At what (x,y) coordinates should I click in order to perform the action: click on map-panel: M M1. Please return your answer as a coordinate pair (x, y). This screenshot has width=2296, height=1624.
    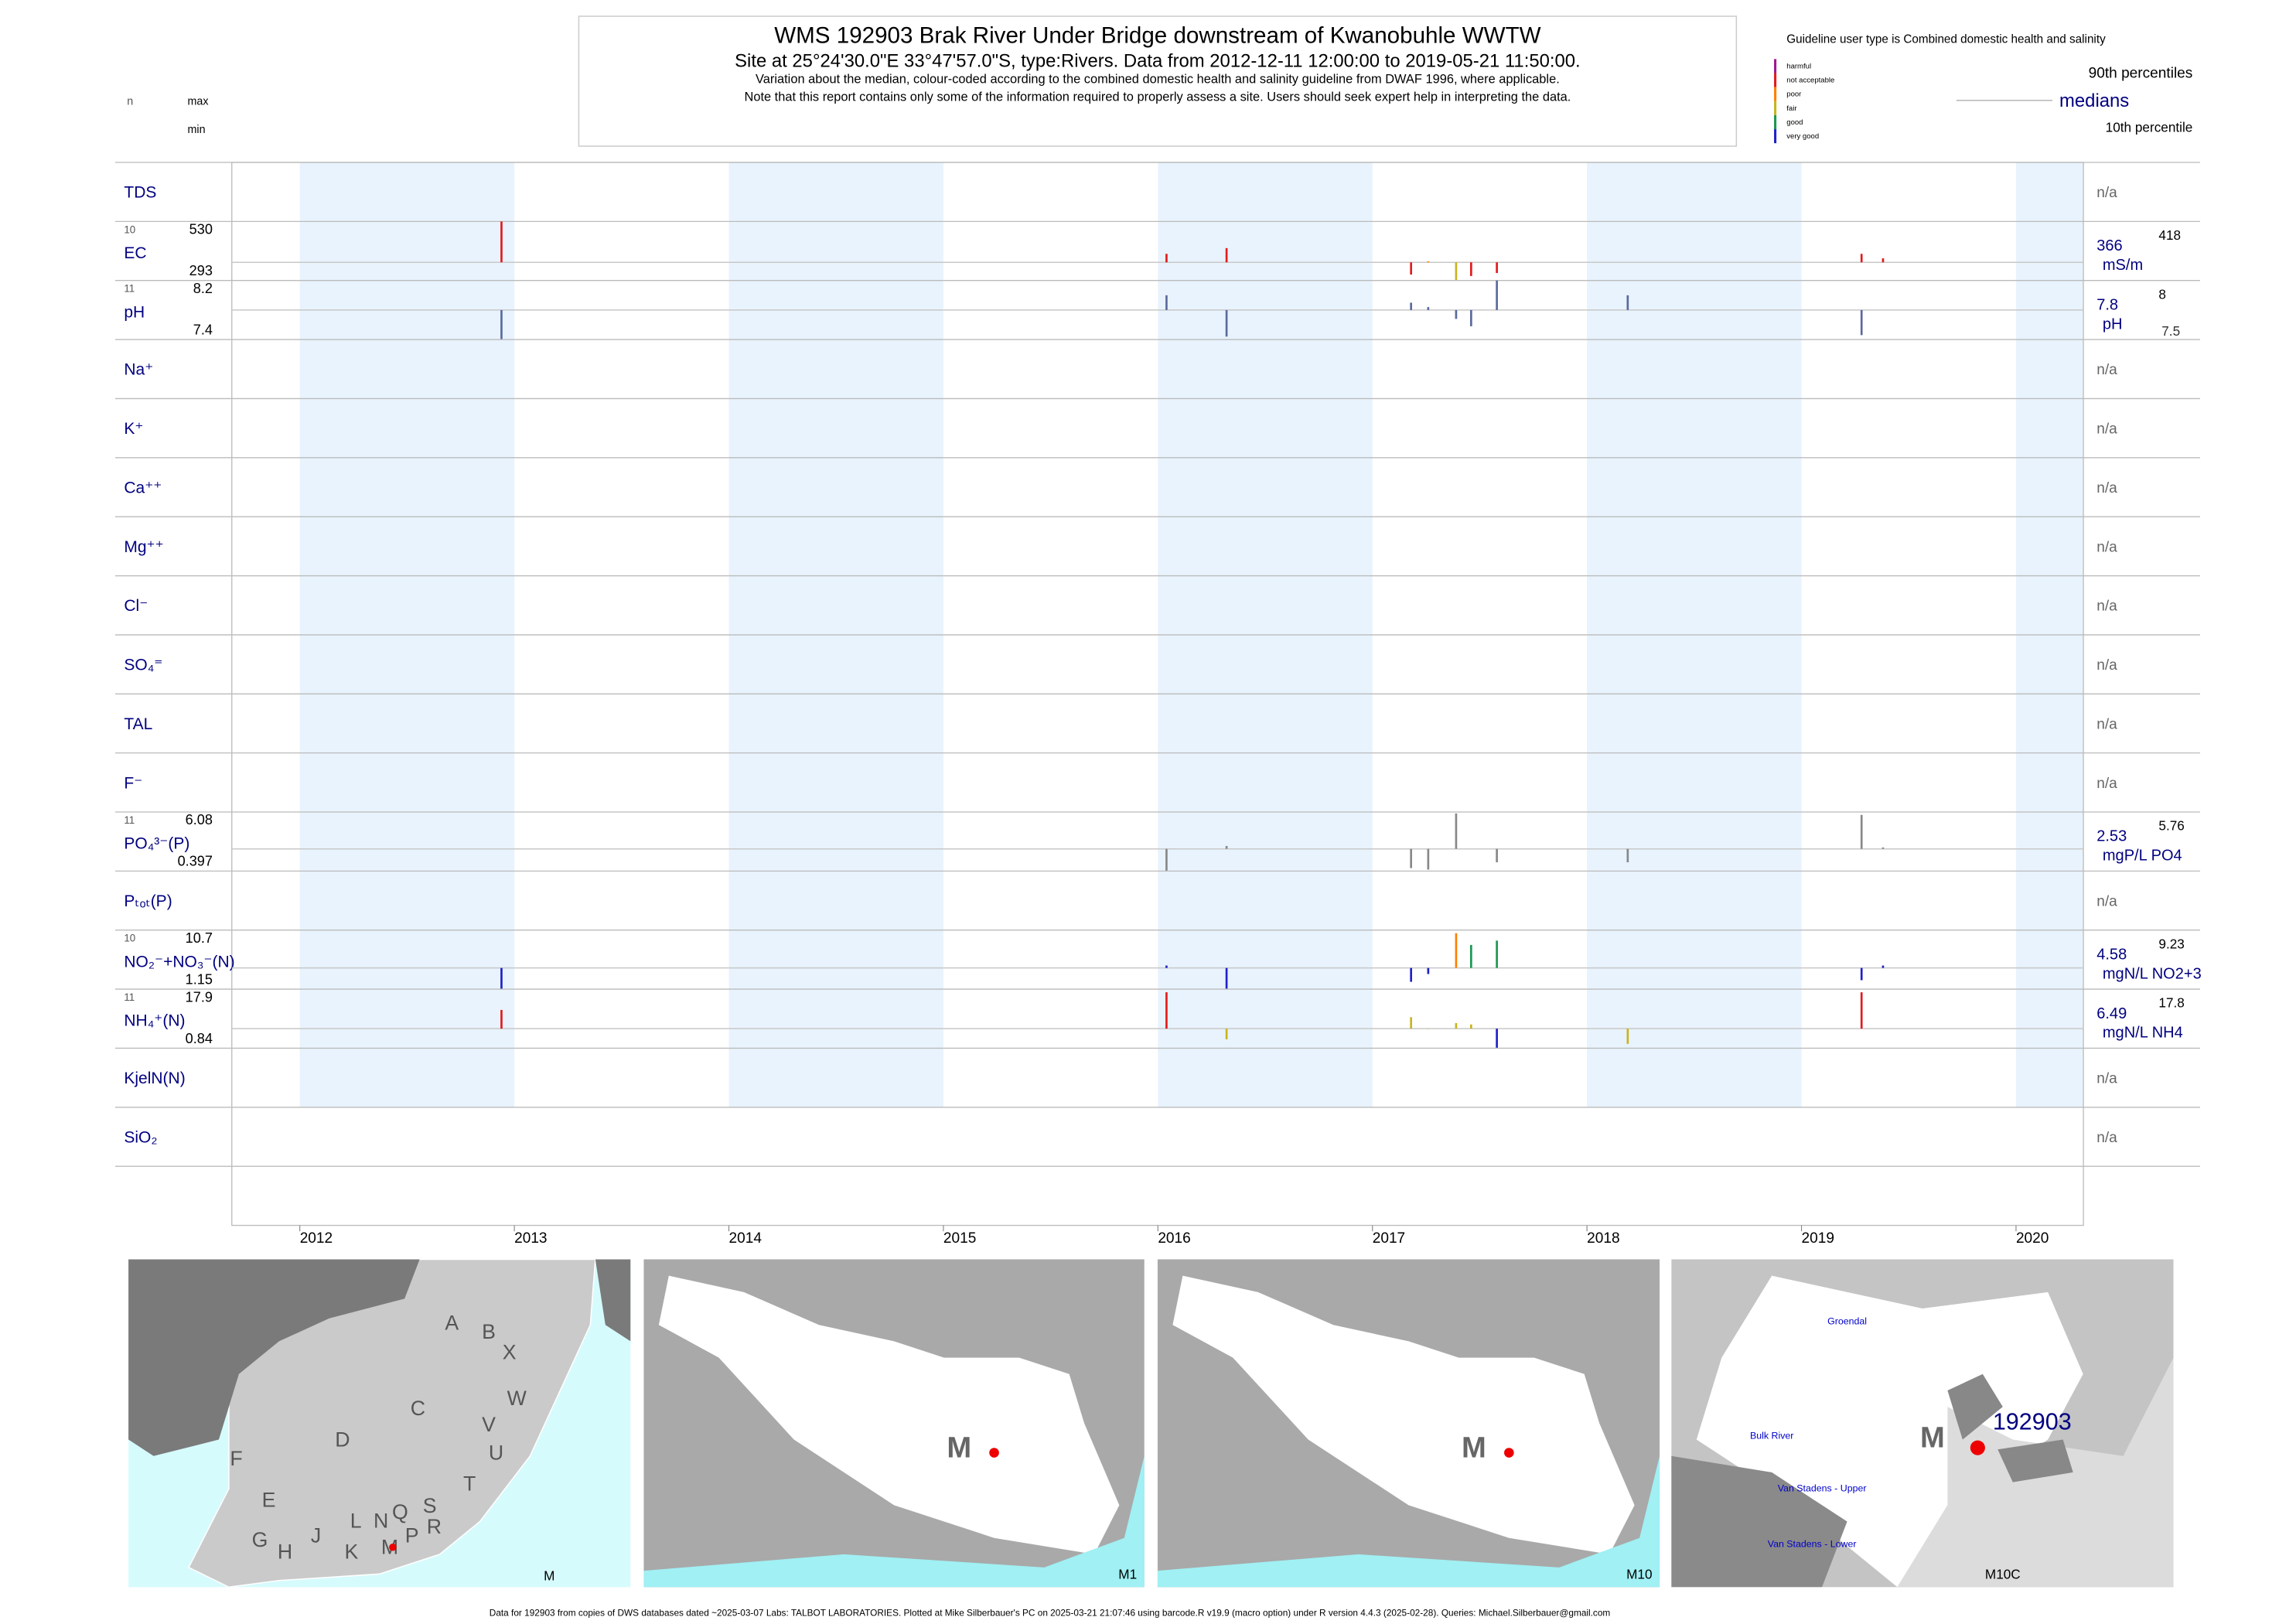
    Looking at the image, I should click on (894, 1423).